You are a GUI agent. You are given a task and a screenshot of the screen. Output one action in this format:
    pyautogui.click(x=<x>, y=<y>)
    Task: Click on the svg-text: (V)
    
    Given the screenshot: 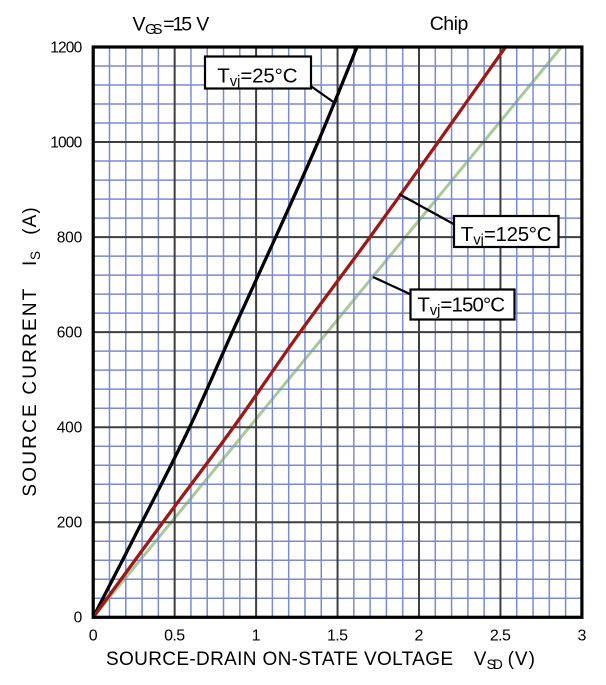 What is the action you would take?
    pyautogui.click(x=521, y=659)
    